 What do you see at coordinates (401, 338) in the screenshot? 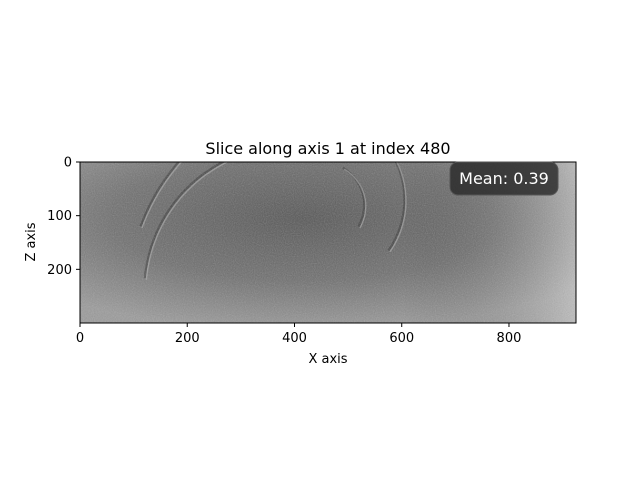
I see `x-tick-label: 600` at bounding box center [401, 338].